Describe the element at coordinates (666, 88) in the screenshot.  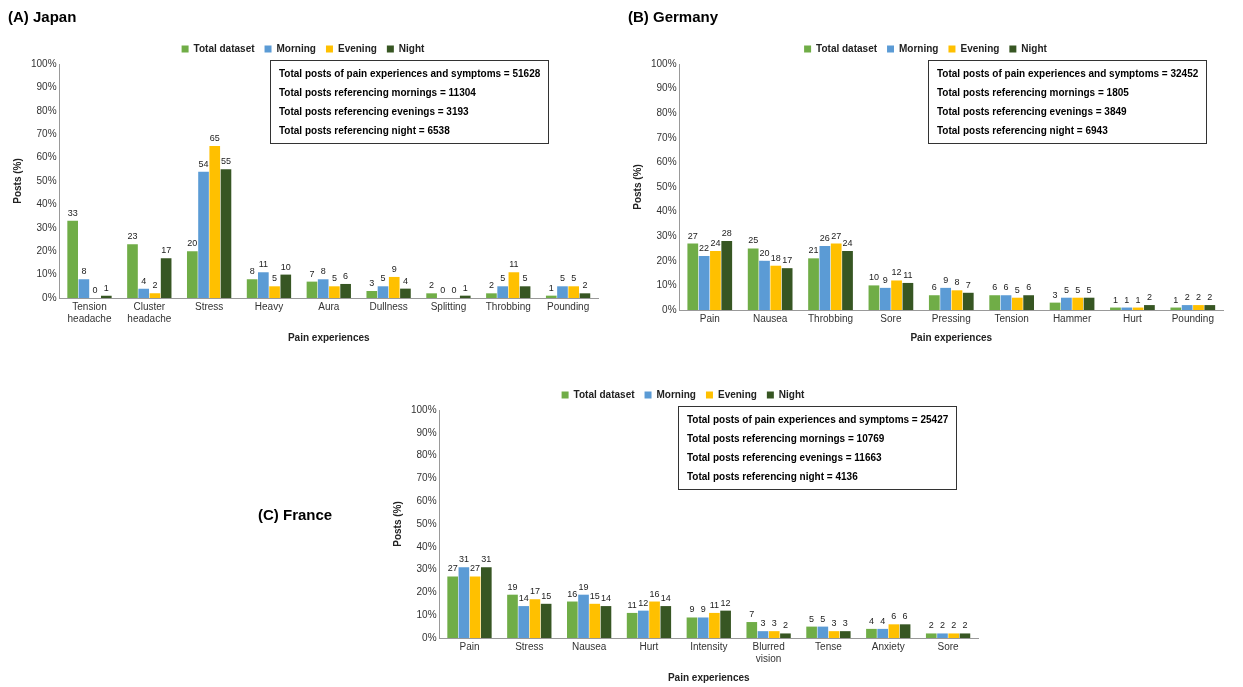
I see `y-tick-label: 90%` at that location.